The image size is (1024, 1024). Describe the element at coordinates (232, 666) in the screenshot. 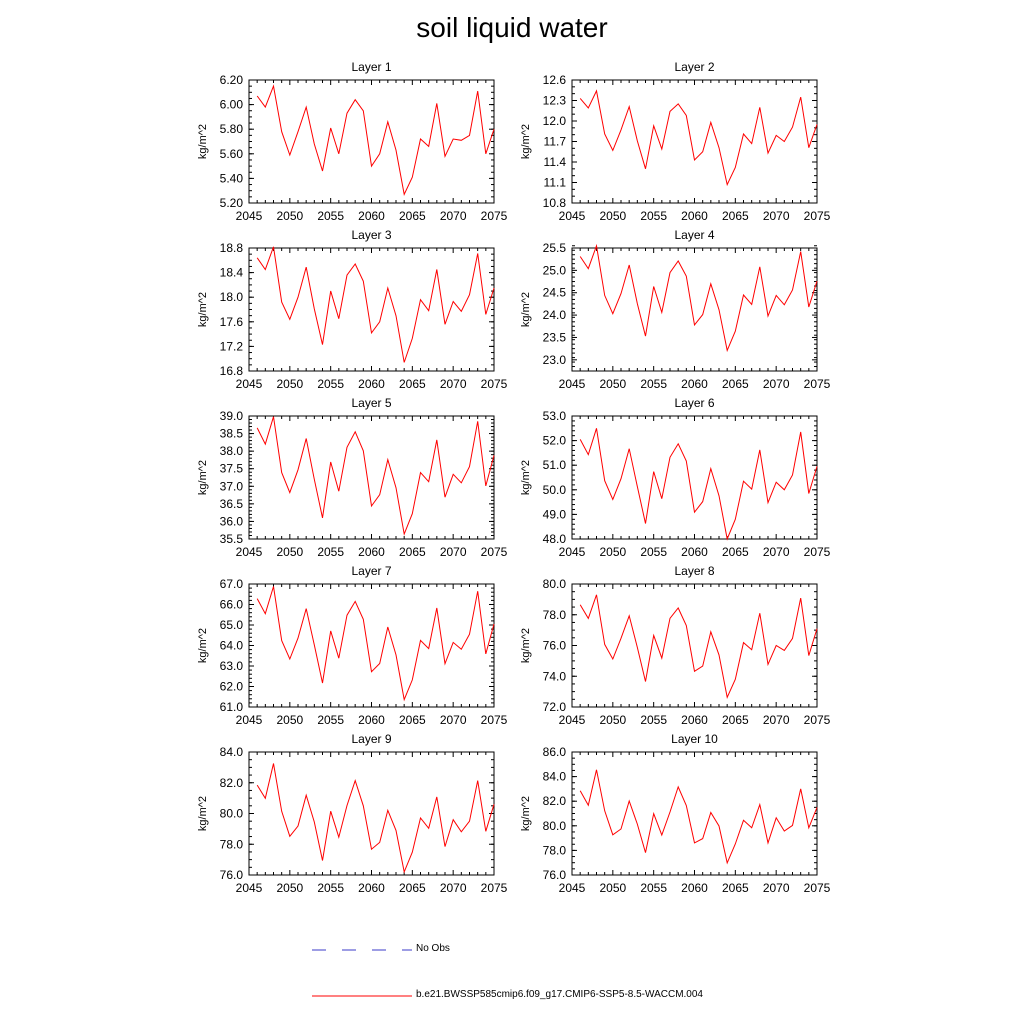

I see `y-tick-label: 63.0` at that location.